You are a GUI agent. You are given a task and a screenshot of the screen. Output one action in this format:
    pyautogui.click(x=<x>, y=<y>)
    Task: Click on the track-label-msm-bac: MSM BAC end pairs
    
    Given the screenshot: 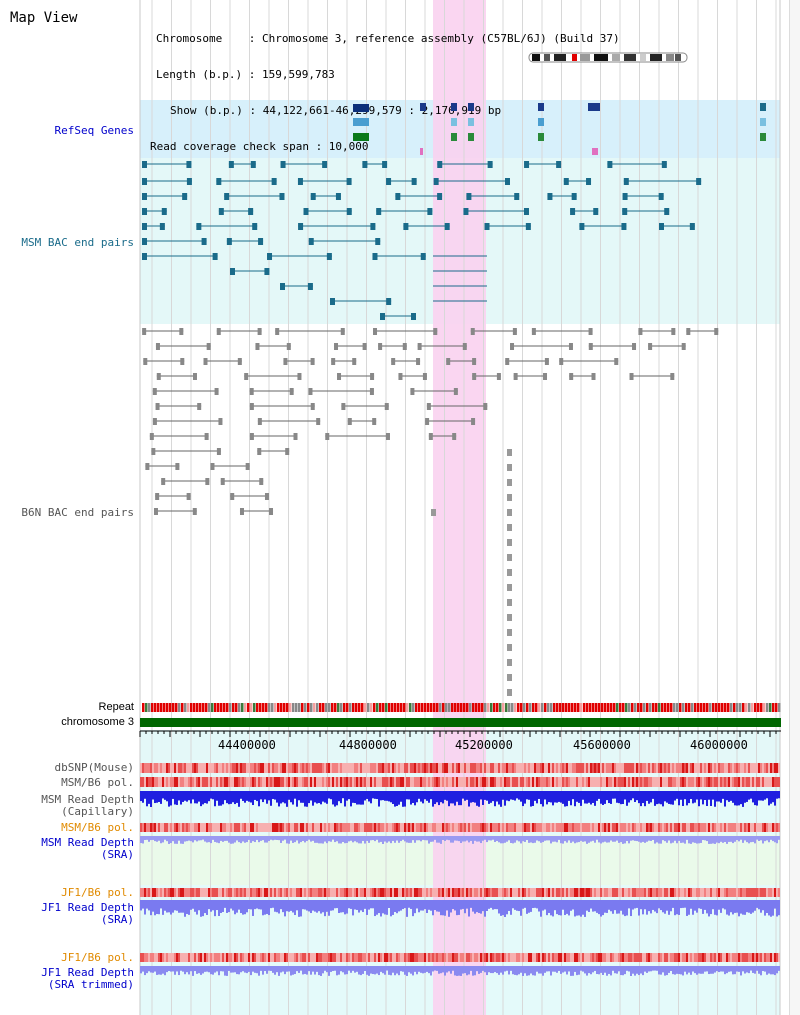 What is the action you would take?
    pyautogui.click(x=77, y=242)
    